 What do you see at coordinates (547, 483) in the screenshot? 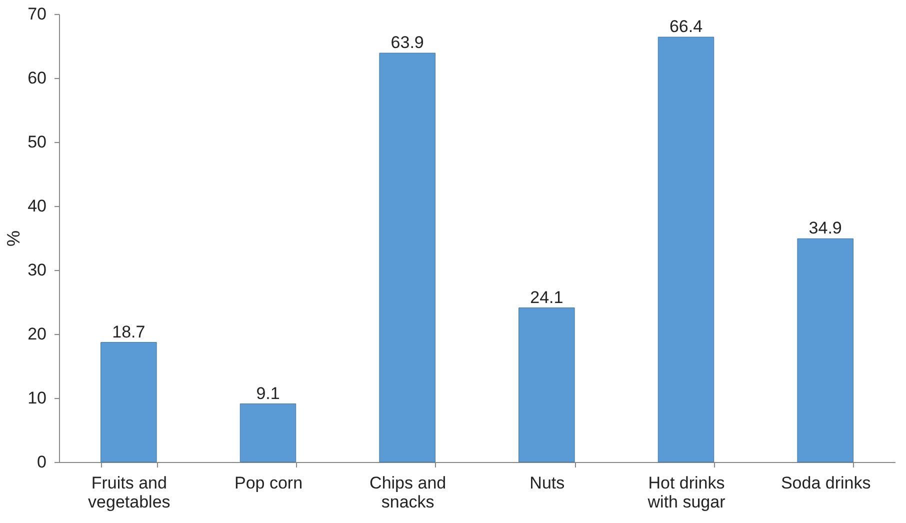
I see `x-tick-label: Nuts` at bounding box center [547, 483].